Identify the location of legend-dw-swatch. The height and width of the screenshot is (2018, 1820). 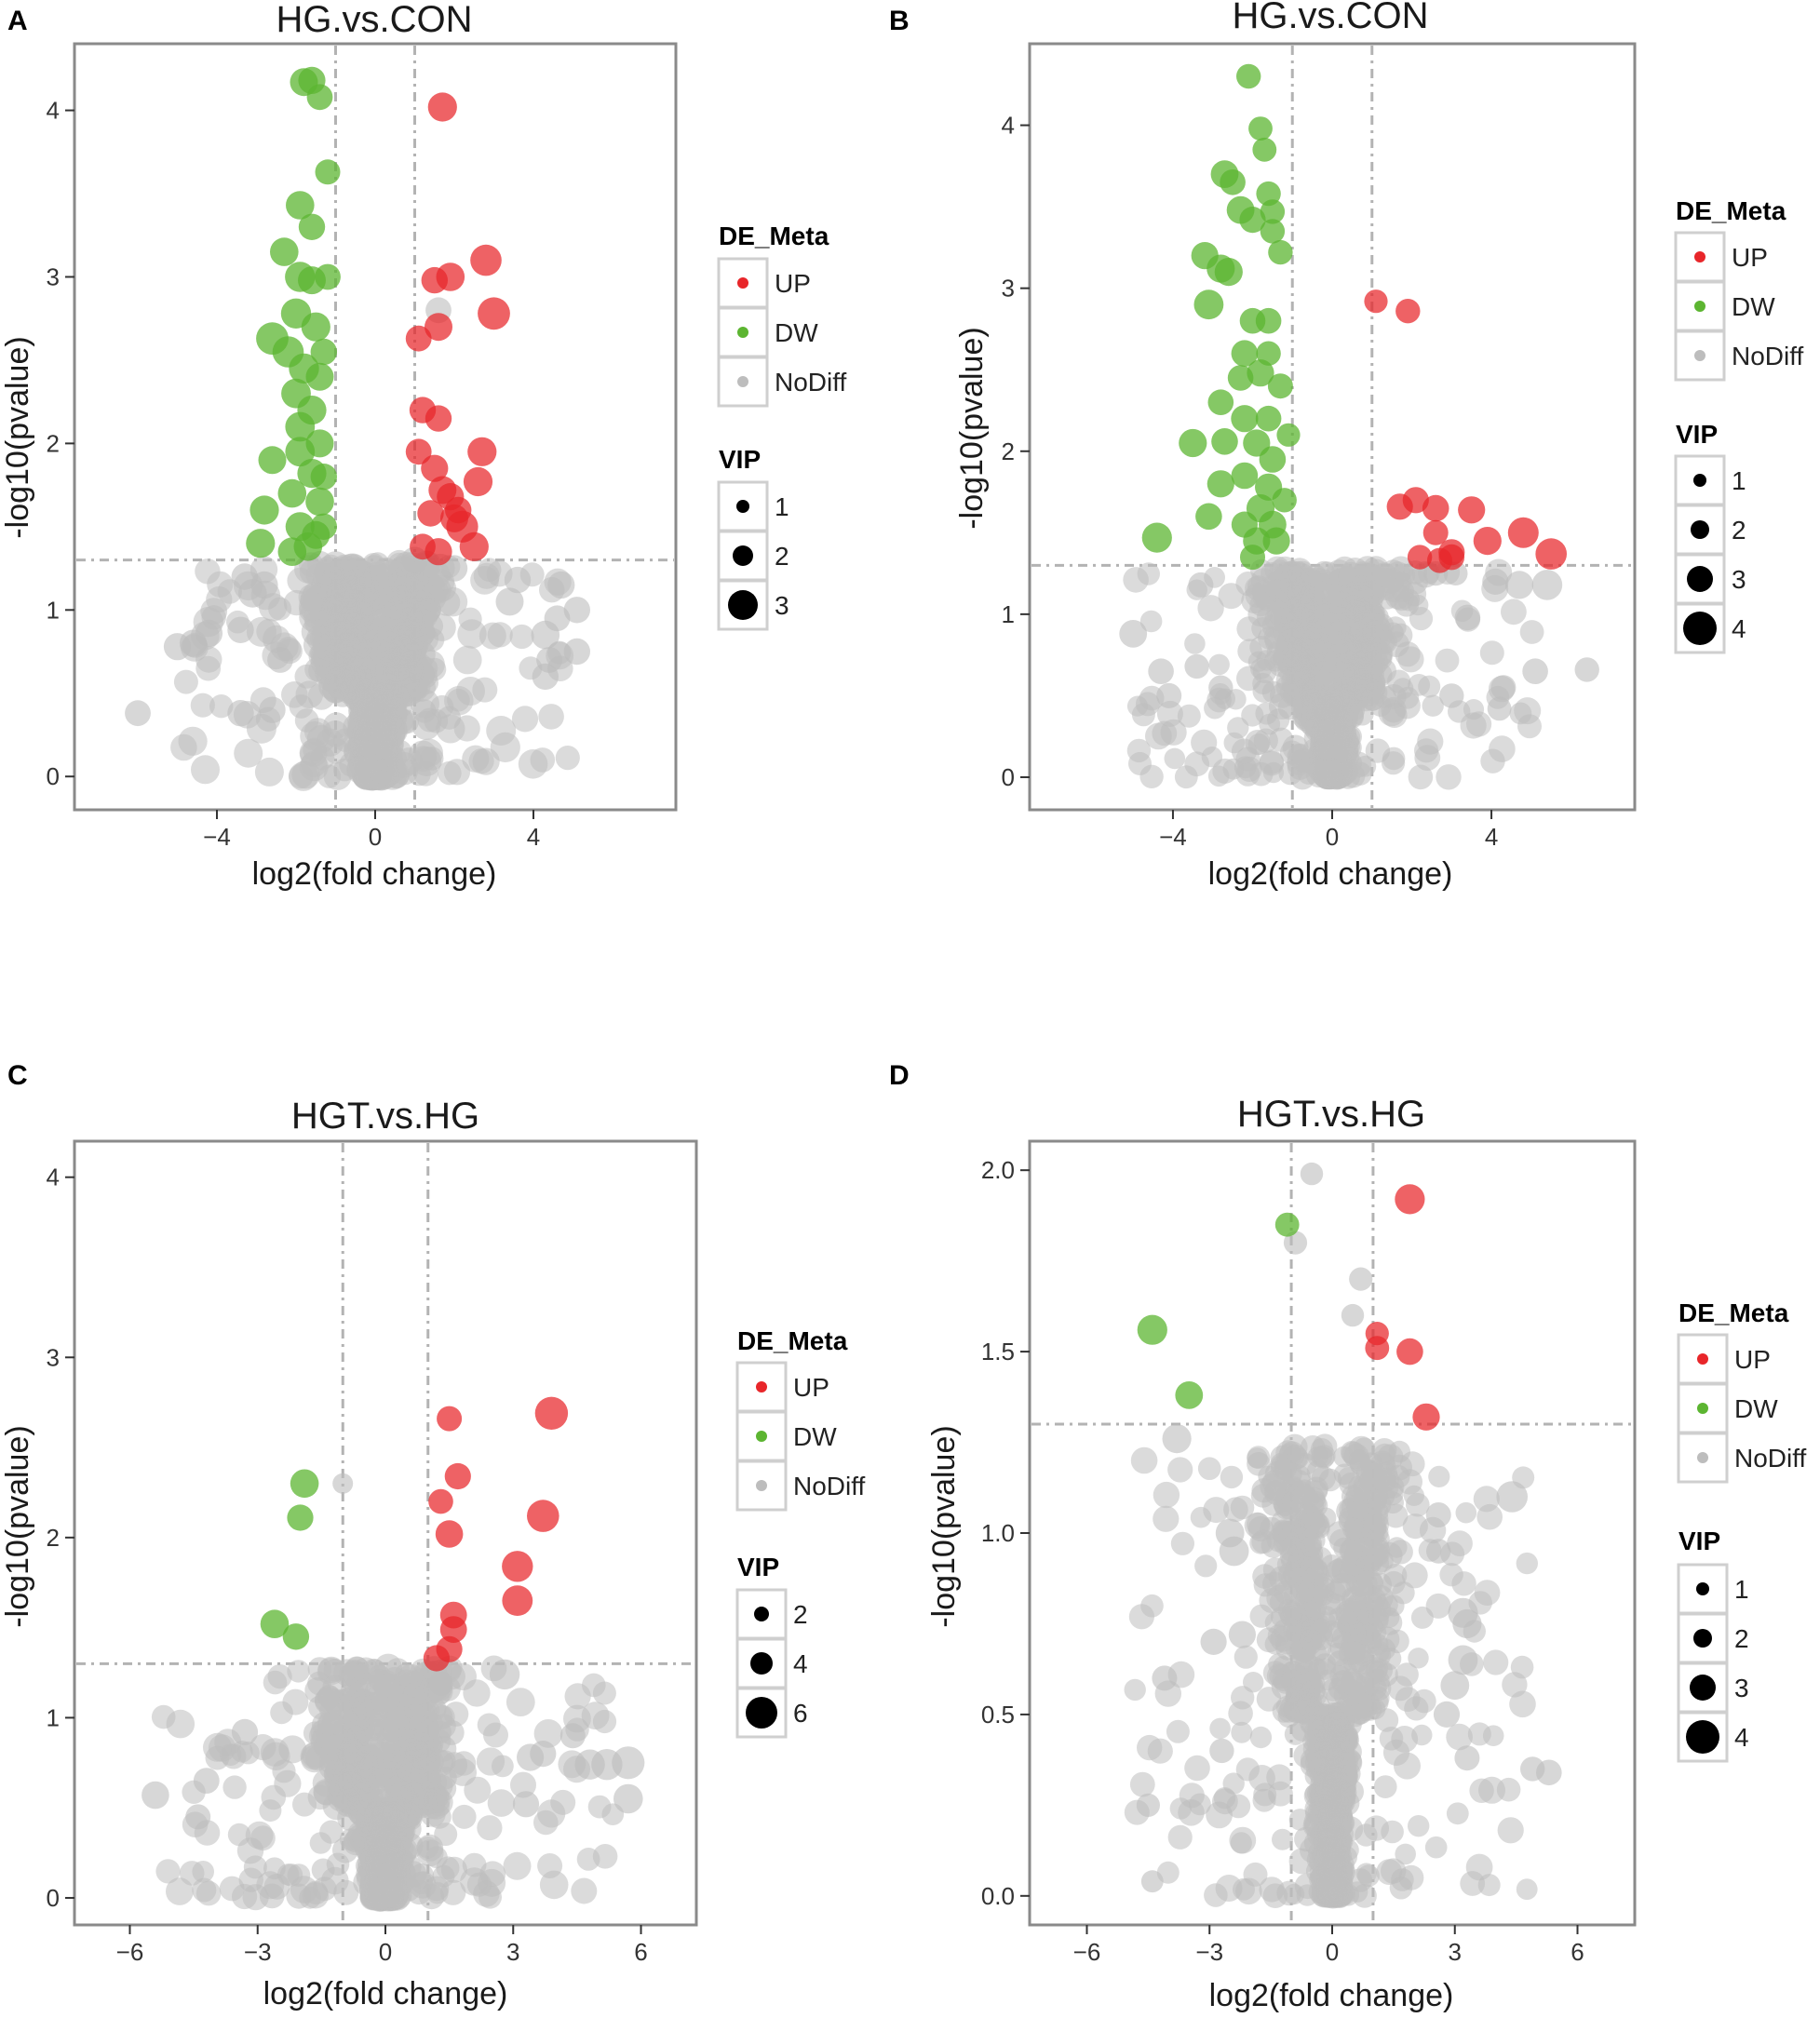
(1699, 306).